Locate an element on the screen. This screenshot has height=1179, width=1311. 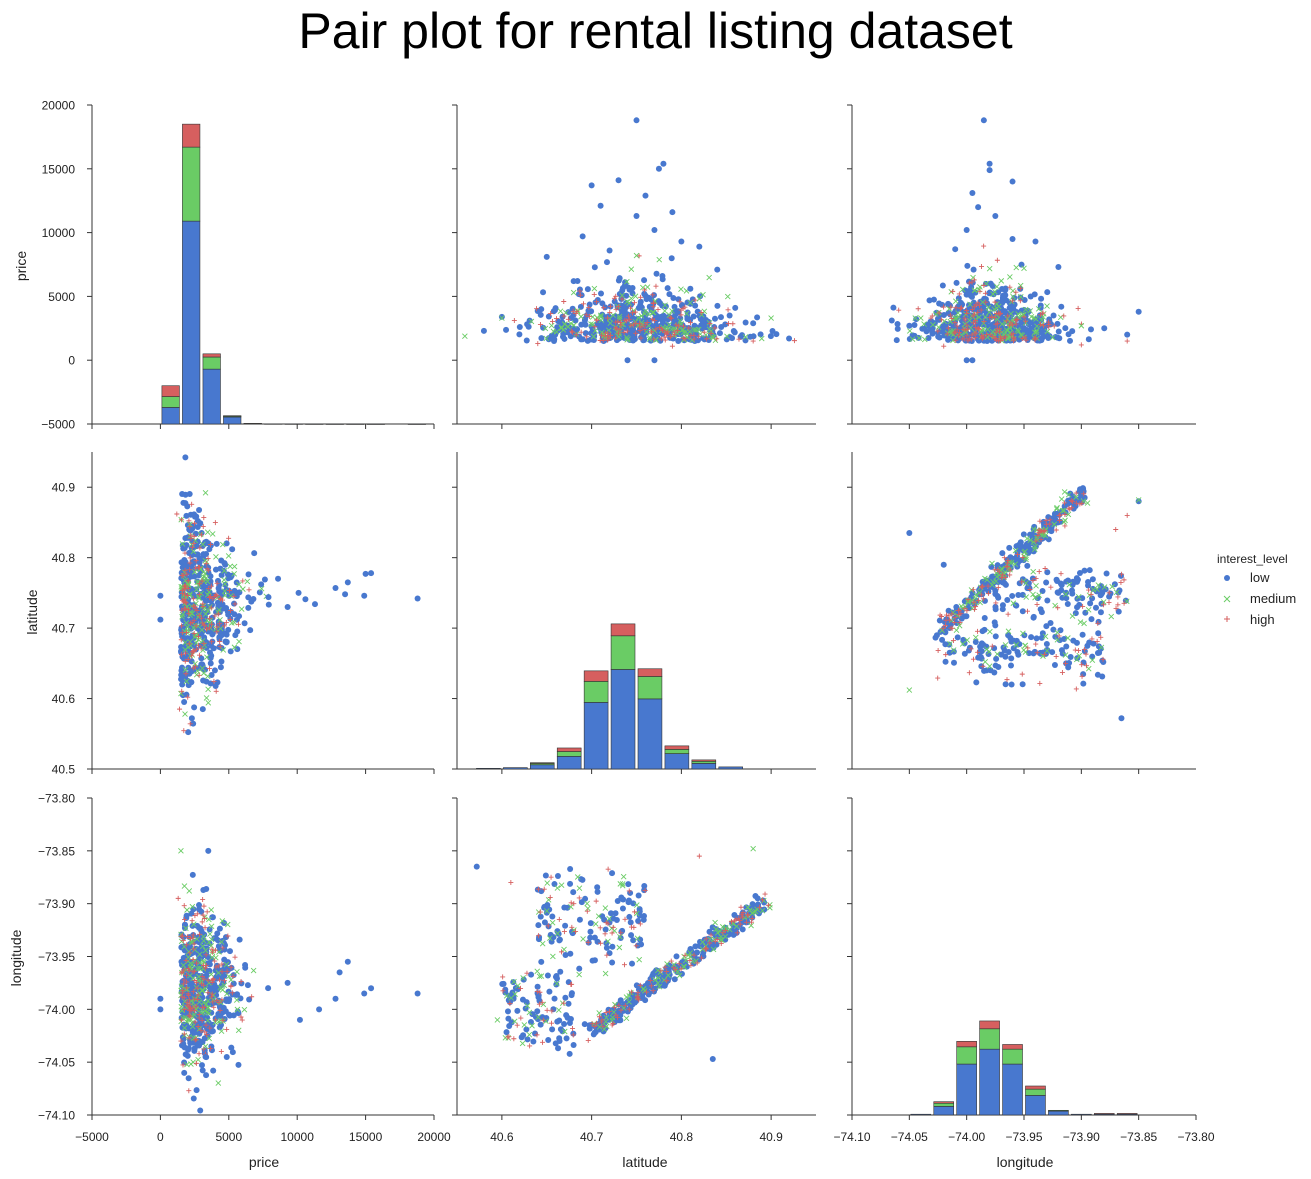
point-high is located at coordinates (1081, 345).